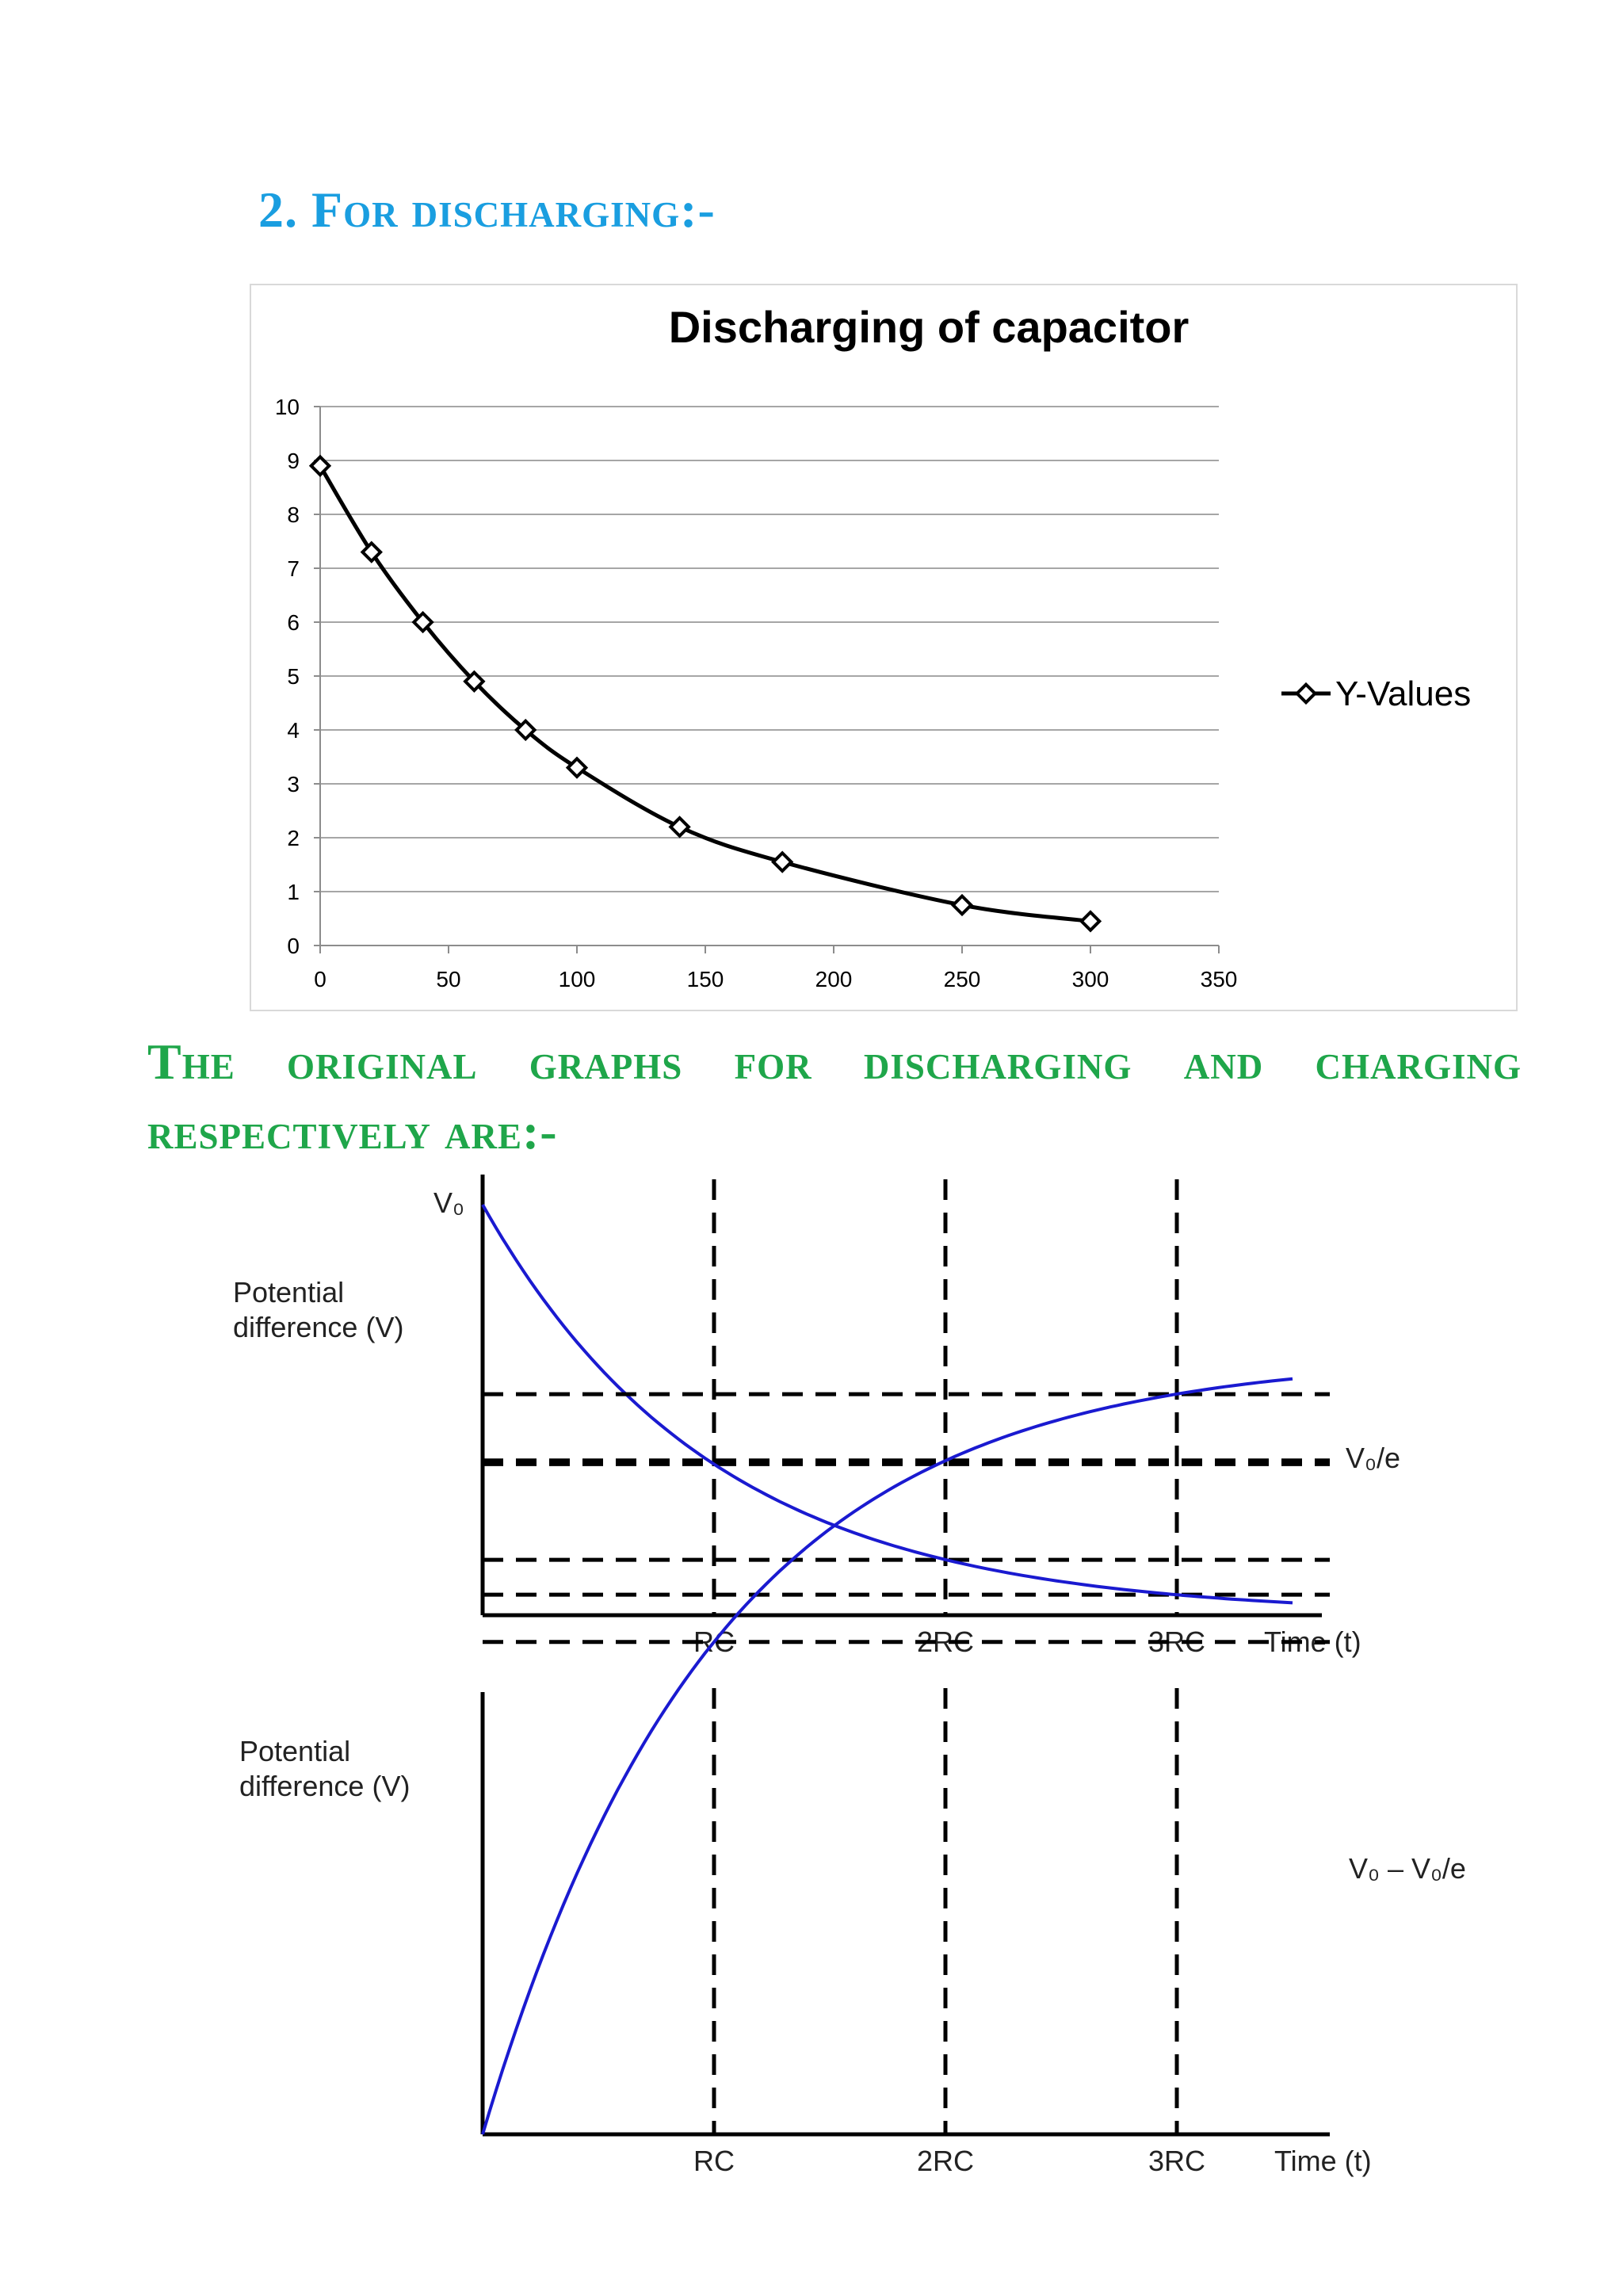 This screenshot has width=1623, height=2296. Describe the element at coordinates (487, 209) in the screenshot. I see `section-heading: 2. For discharging:-` at that location.